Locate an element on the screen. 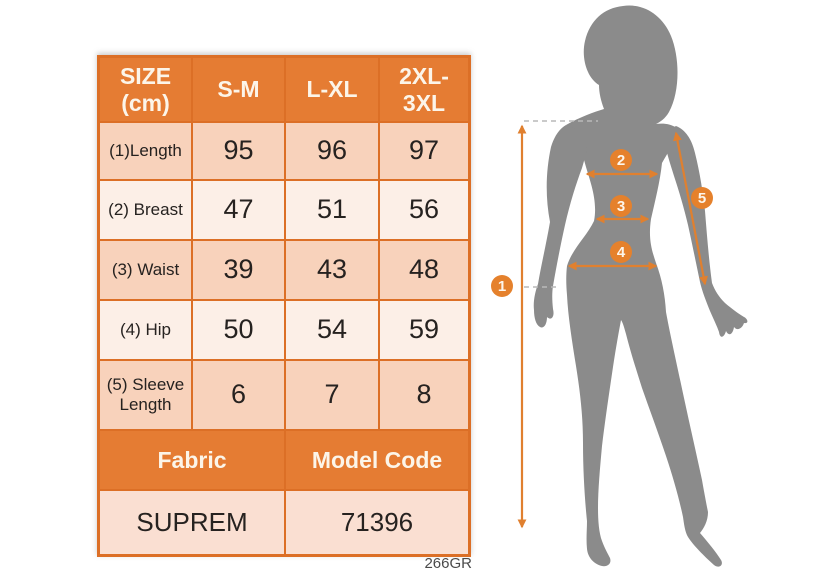 Image resolution: width=840 pixels, height=588 pixels. row-label-length: (1)Length is located at coordinates (145, 151).